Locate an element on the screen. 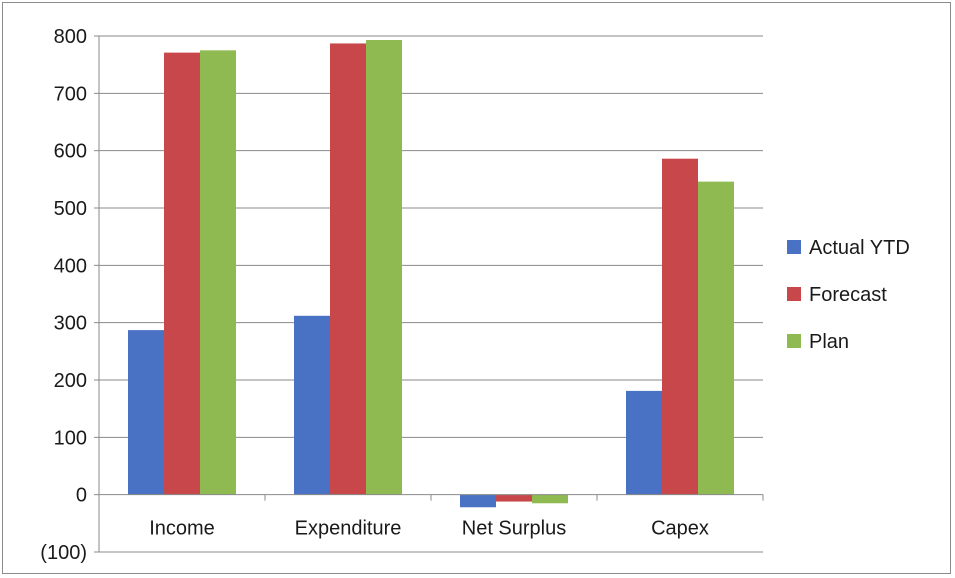  bar-forecast-expenditure is located at coordinates (348, 269).